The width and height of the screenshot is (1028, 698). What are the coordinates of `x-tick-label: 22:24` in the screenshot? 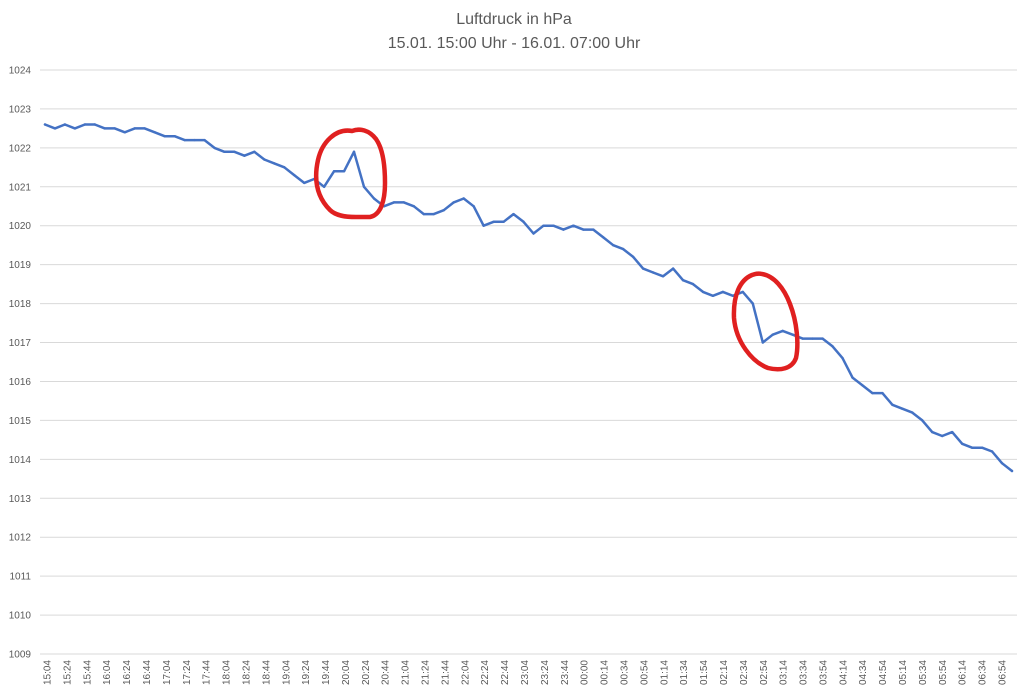 It's located at (485, 672).